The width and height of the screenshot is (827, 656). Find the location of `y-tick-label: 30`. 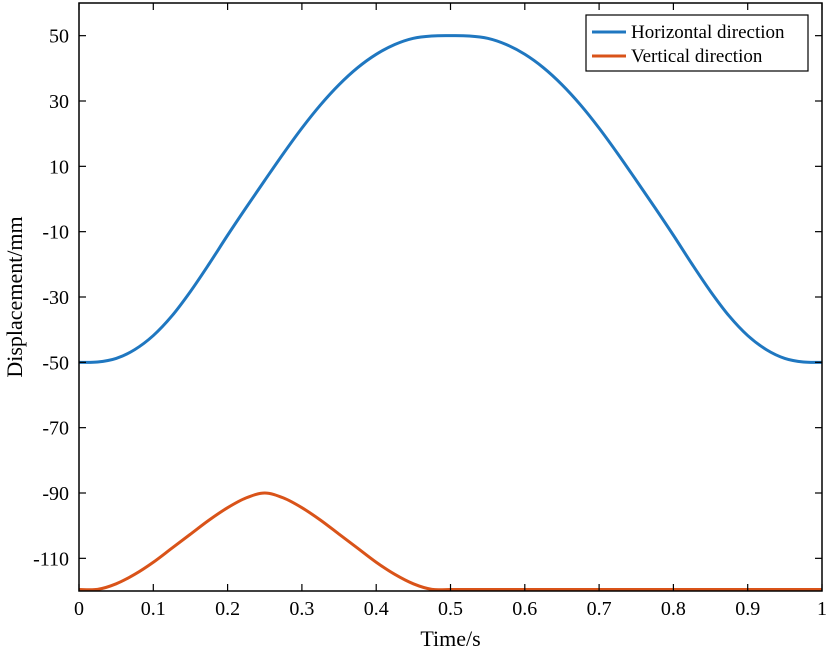

y-tick-label: 30 is located at coordinates (59, 102).